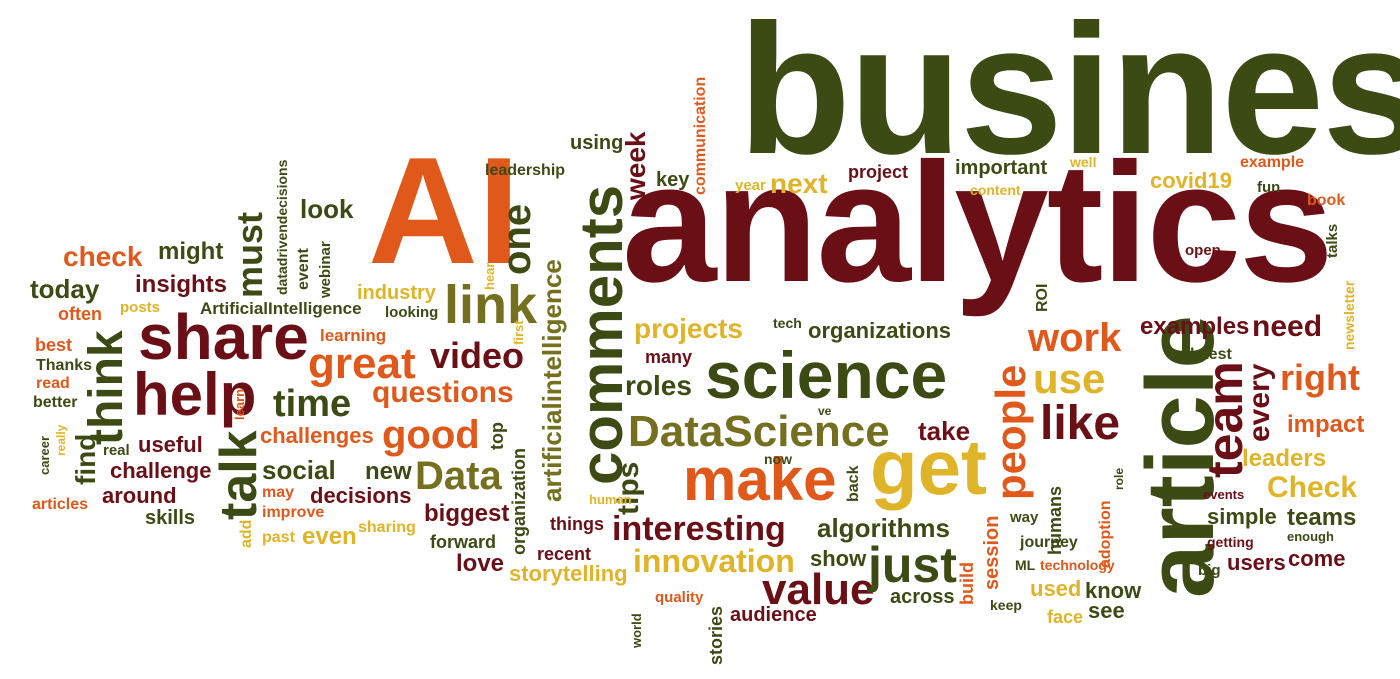 This screenshot has height=679, width=1400. Describe the element at coordinates (669, 357) in the screenshot. I see `word-many: many` at that location.